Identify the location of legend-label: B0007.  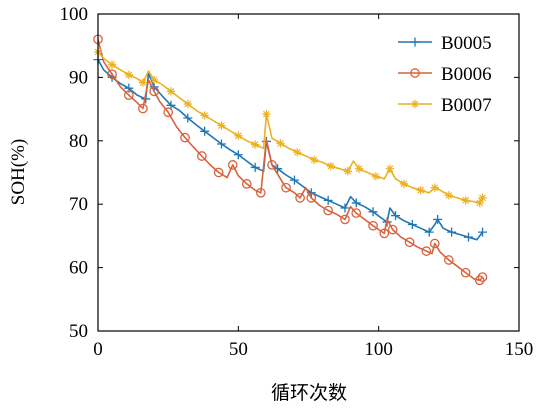
(466, 105).